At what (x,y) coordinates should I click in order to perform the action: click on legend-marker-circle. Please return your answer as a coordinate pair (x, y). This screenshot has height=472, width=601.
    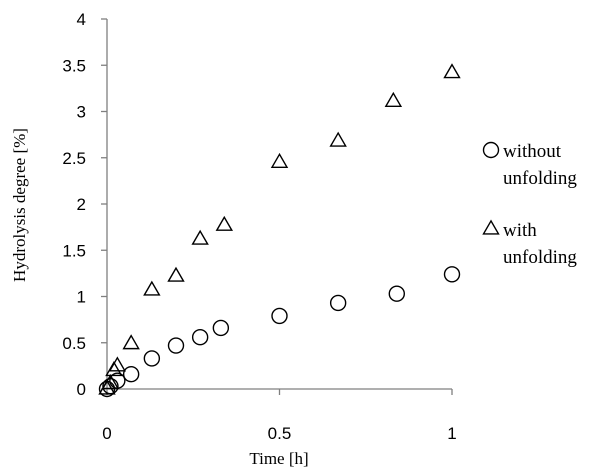
    Looking at the image, I should click on (491, 150).